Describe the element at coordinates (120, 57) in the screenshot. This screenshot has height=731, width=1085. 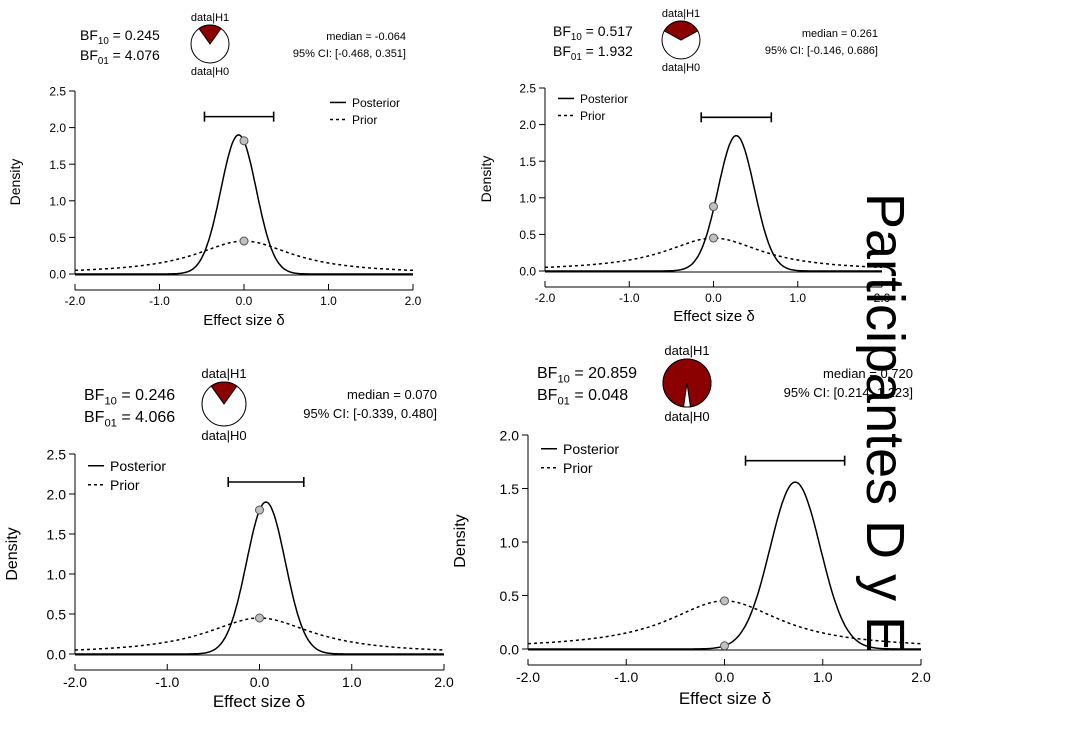
I see `bf01-label: BF01 = 4.076` at that location.